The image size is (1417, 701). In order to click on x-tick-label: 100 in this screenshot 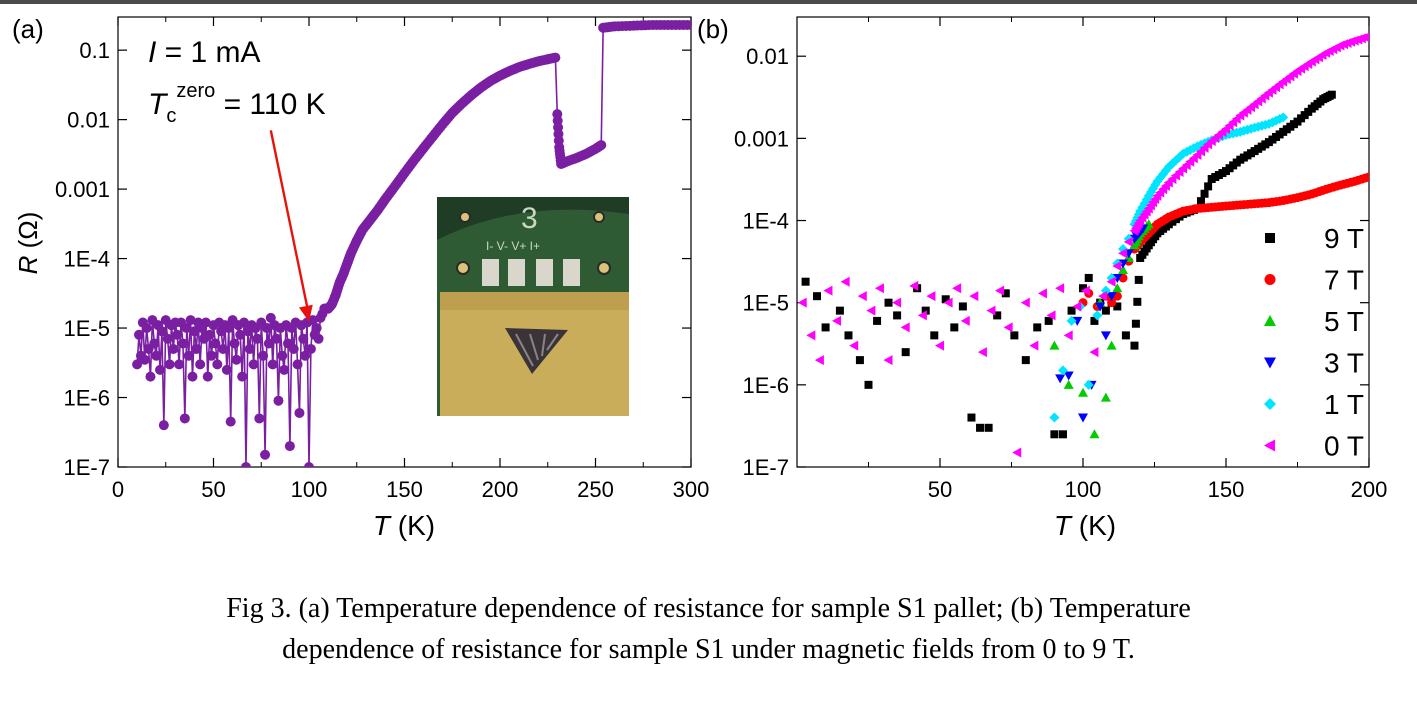, I will do `click(309, 489)`.